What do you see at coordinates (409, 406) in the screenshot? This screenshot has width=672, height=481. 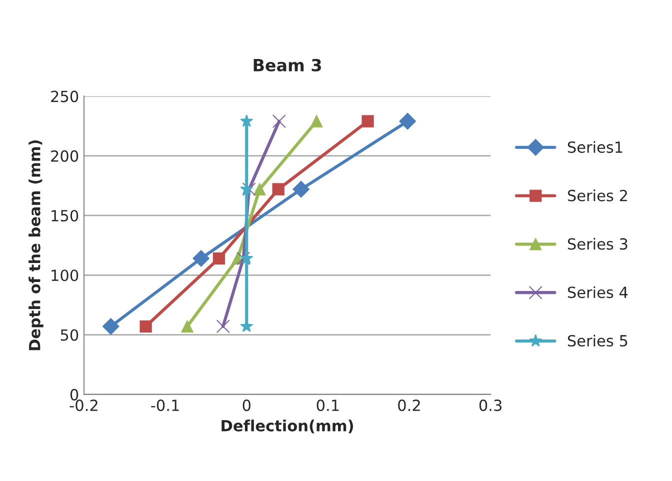 I see `x-tick-label: 0.2` at bounding box center [409, 406].